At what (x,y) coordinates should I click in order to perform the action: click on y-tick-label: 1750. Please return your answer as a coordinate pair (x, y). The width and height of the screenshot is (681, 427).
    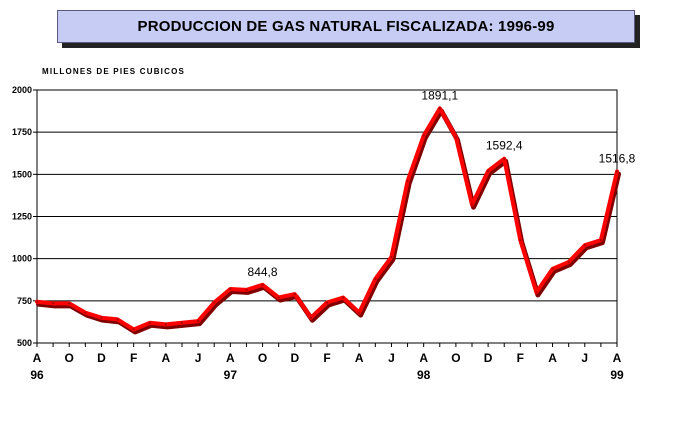
    Looking at the image, I should click on (22, 132).